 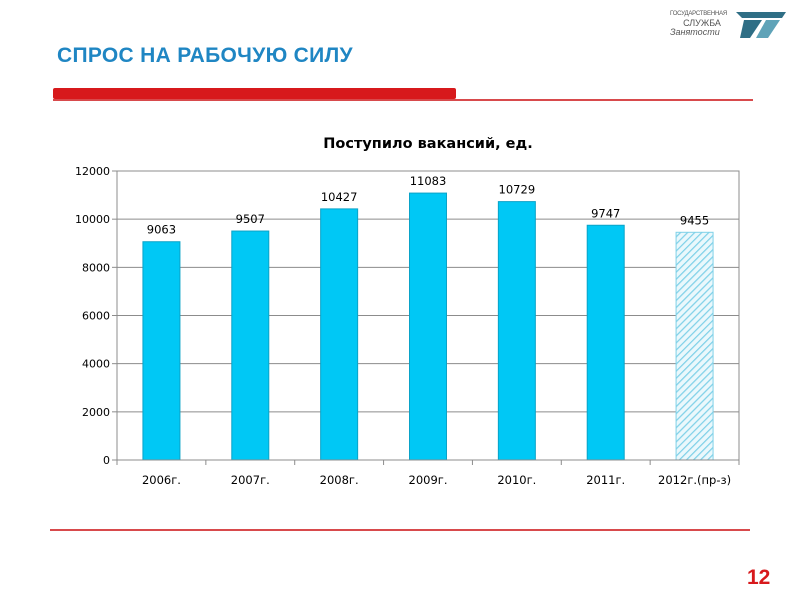 What do you see at coordinates (161, 480) in the screenshot?
I see `x-tick-label: 2006г.` at bounding box center [161, 480].